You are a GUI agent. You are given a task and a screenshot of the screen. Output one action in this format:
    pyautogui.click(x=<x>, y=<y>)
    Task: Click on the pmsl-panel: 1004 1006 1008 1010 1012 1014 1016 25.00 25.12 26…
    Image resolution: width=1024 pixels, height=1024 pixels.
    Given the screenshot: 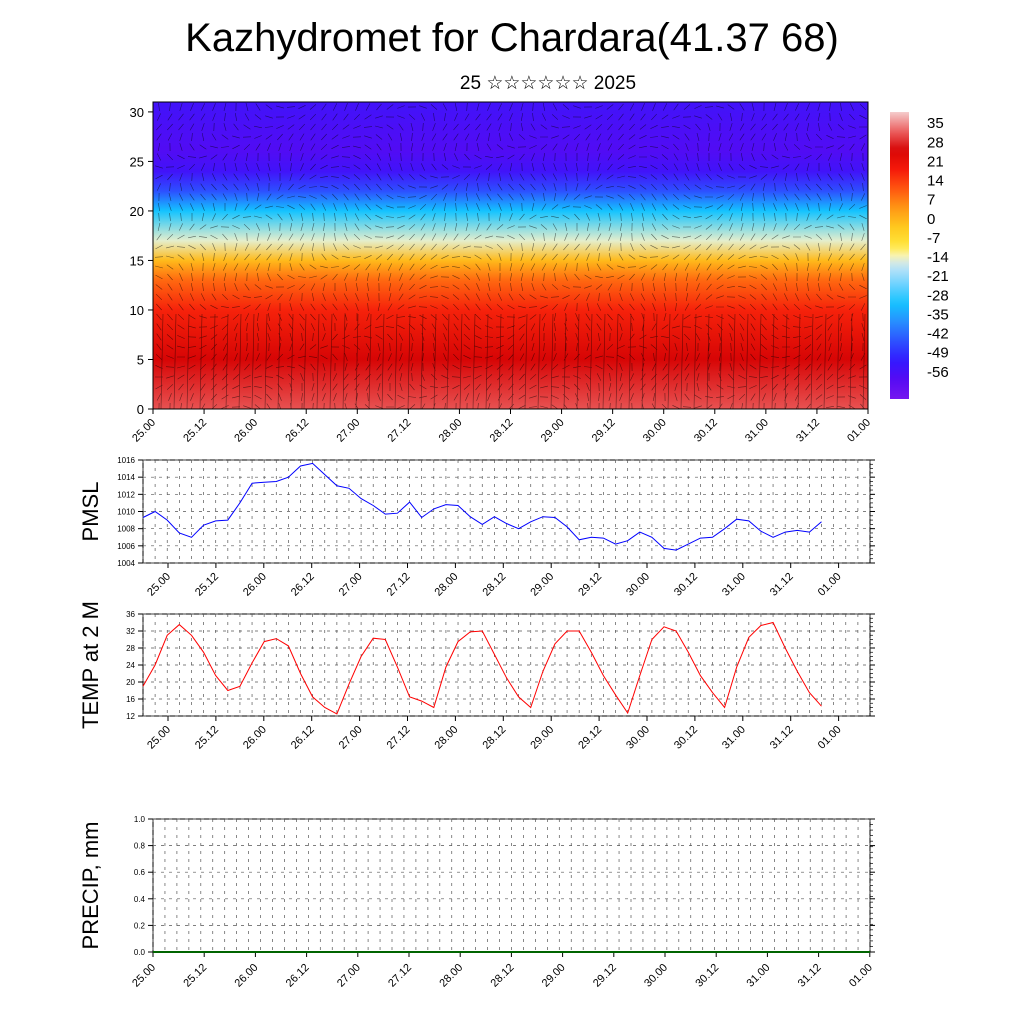 What is the action you would take?
    pyautogui.click(x=476, y=527)
    